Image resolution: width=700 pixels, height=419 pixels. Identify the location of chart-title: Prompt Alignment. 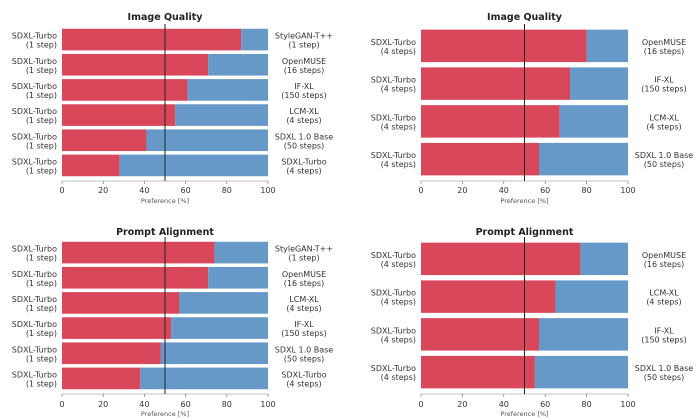
(165, 232).